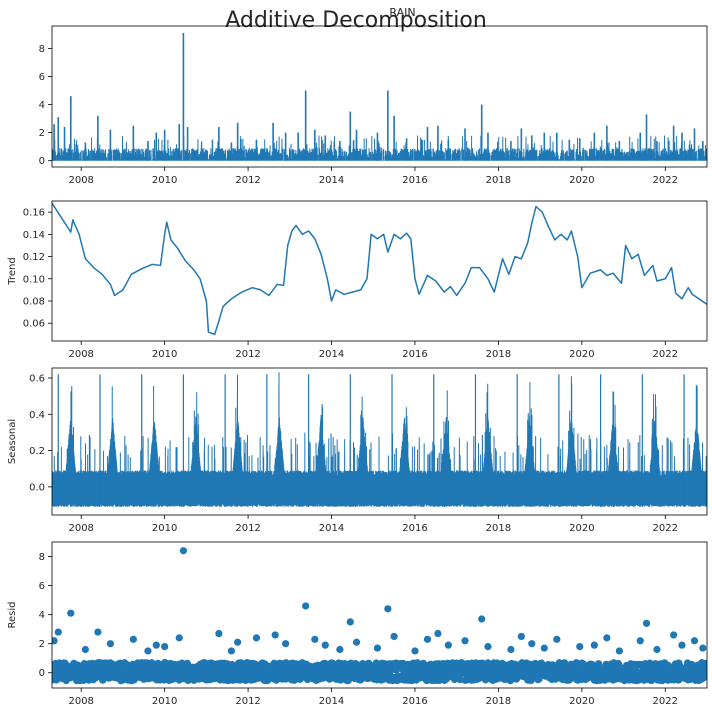 The height and width of the screenshot is (712, 712). I want to click on y-axis-label: Resid, so click(12, 615).